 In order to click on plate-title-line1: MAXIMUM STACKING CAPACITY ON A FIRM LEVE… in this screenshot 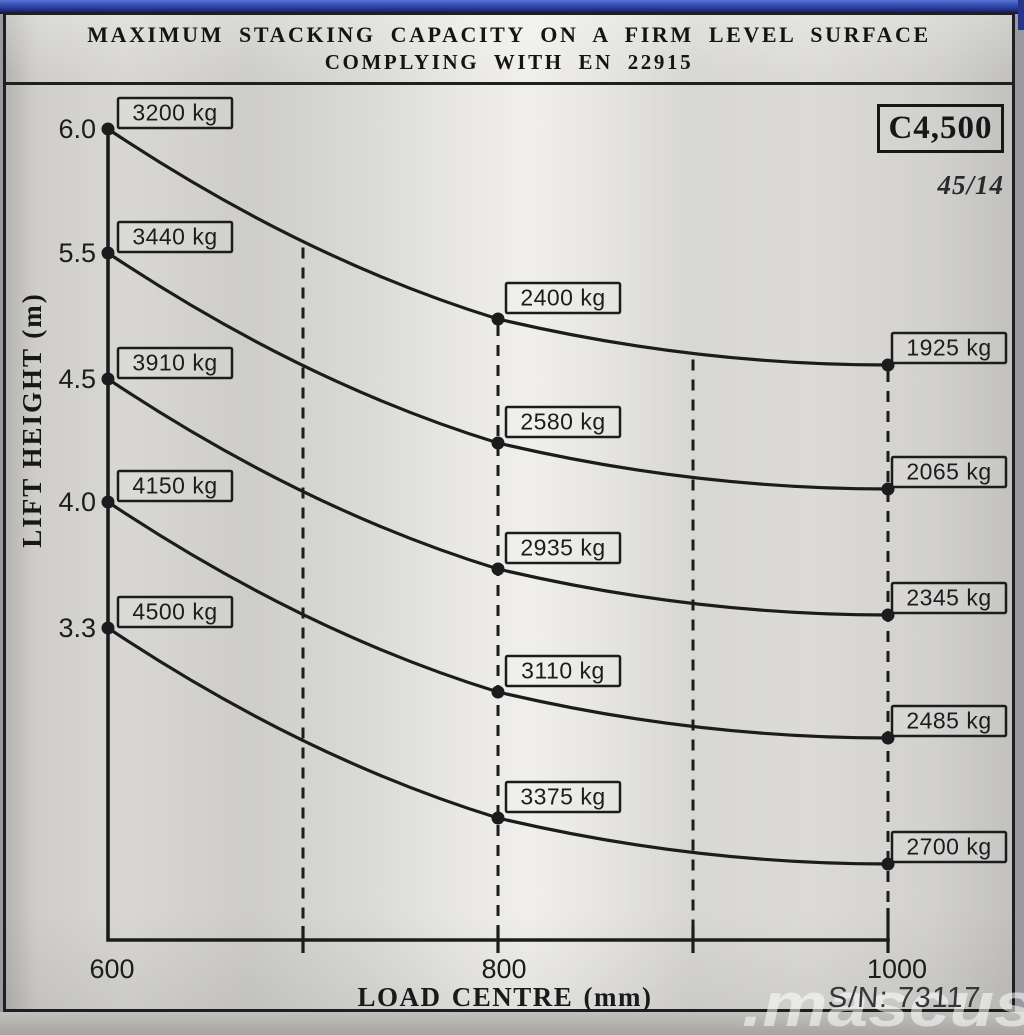, I will do `click(509, 34)`.